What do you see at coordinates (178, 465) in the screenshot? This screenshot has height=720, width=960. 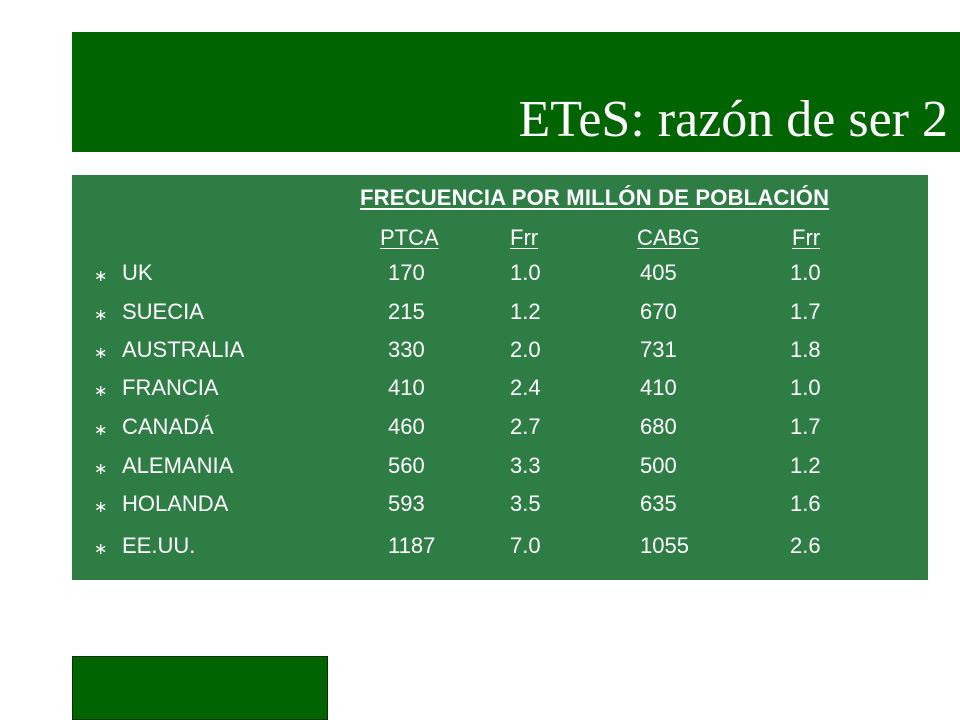 I see `country-cell: ALEMANIA` at bounding box center [178, 465].